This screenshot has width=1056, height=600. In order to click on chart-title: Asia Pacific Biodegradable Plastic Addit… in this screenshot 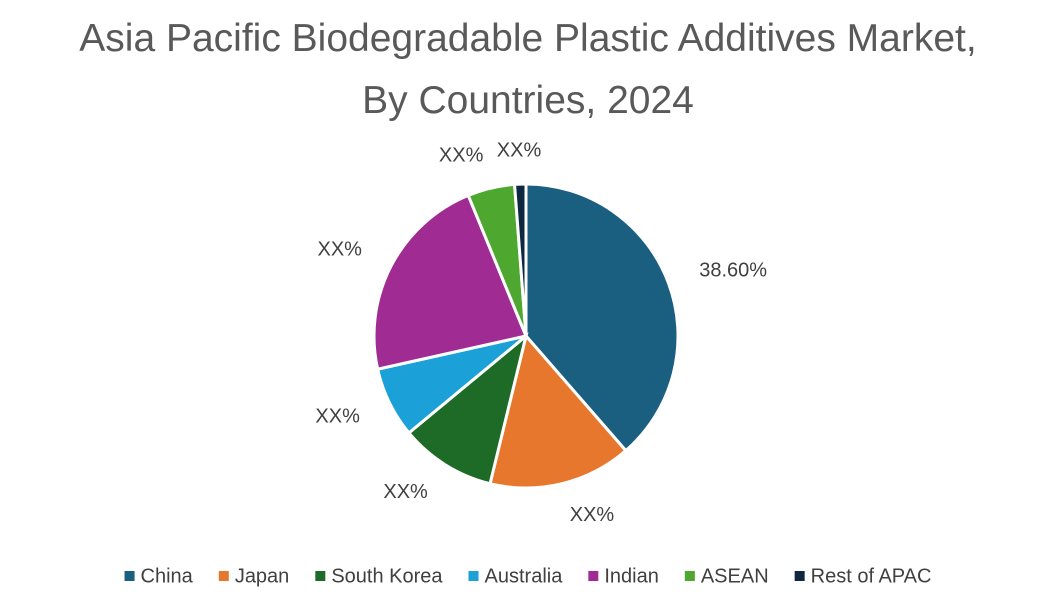, I will do `click(528, 69)`.